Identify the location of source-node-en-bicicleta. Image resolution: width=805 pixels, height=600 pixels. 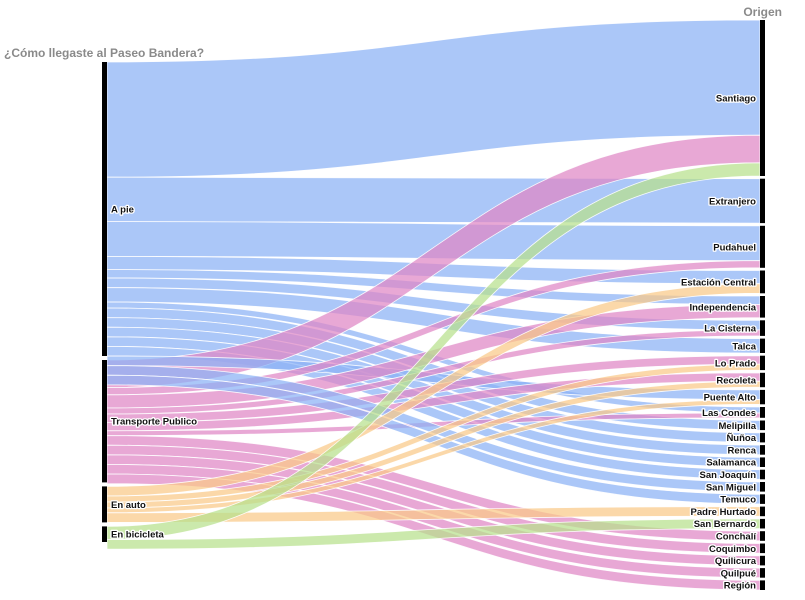
(104, 534).